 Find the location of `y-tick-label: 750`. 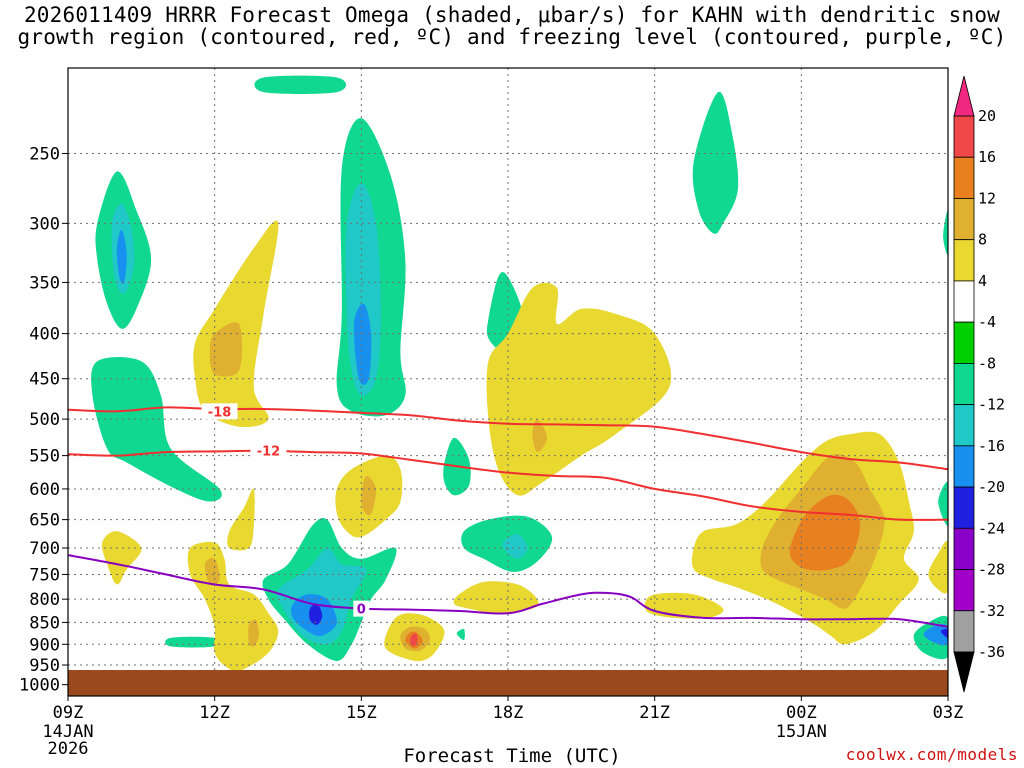

y-tick-label: 750 is located at coordinates (44, 575).